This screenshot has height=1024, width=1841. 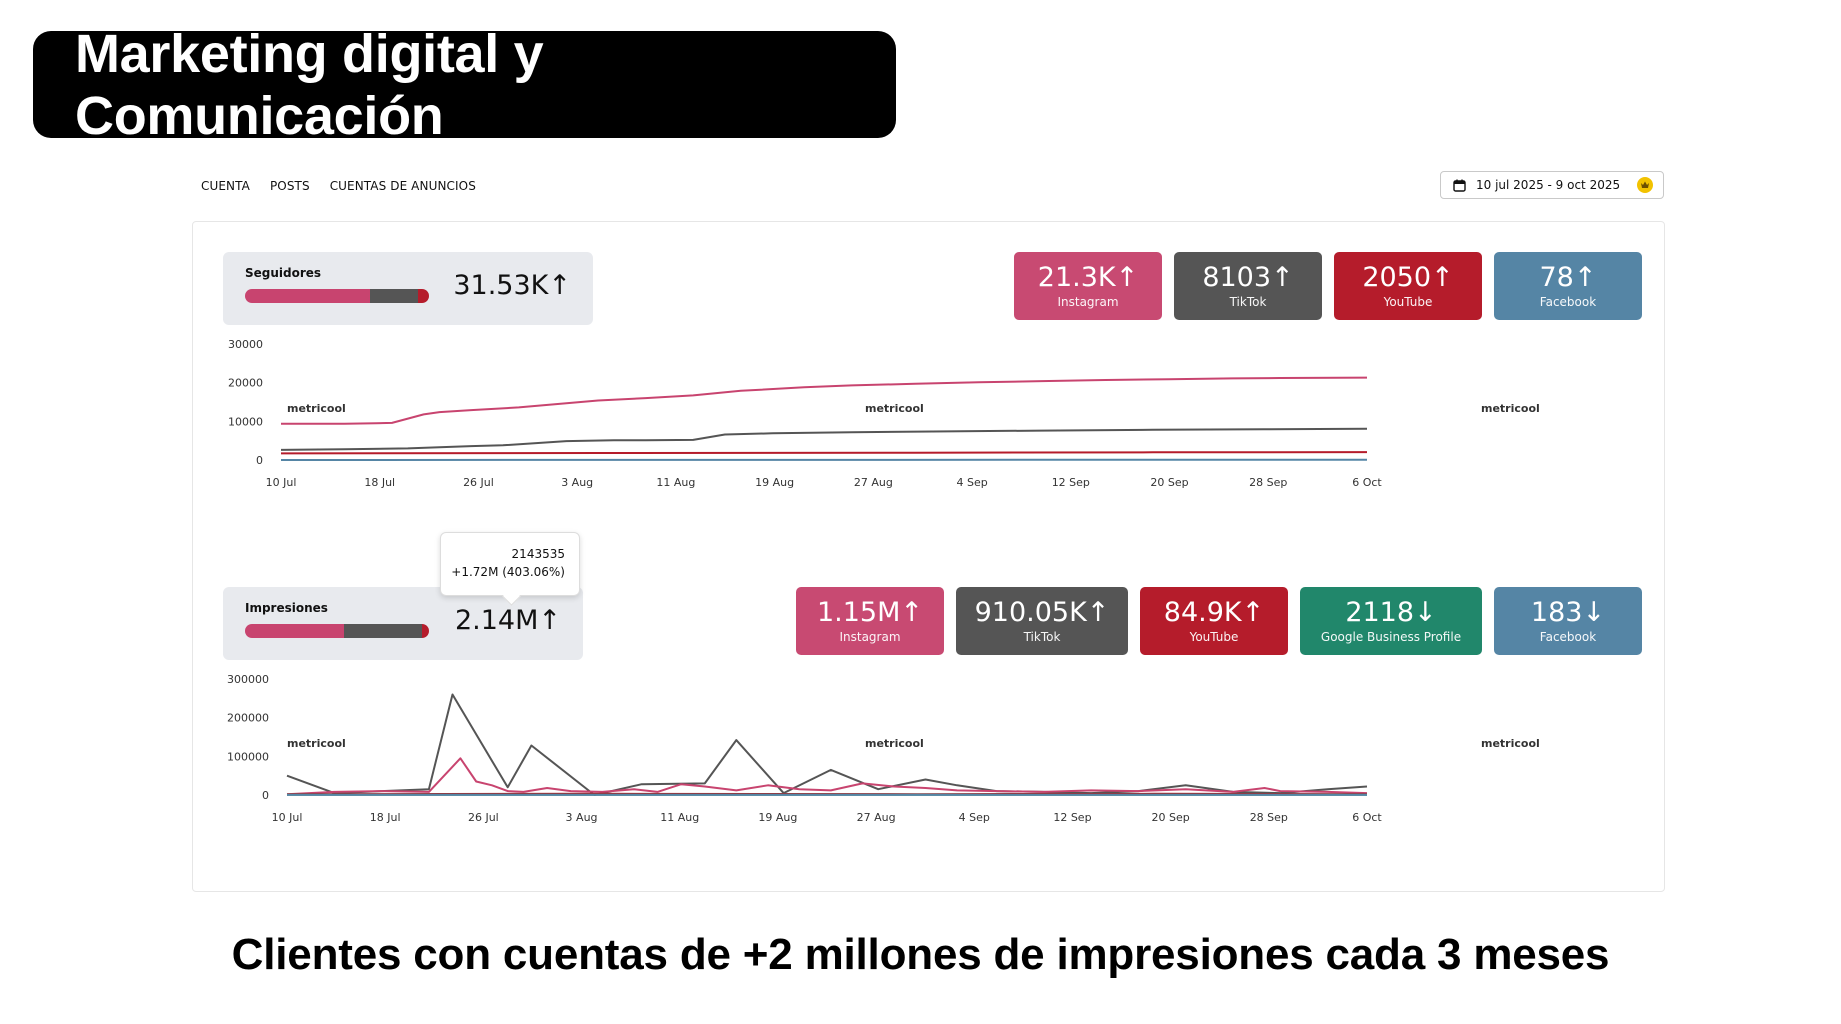 I want to click on chart-tooltip: 2143535 +1.72M (403.06%), so click(x=510, y=564).